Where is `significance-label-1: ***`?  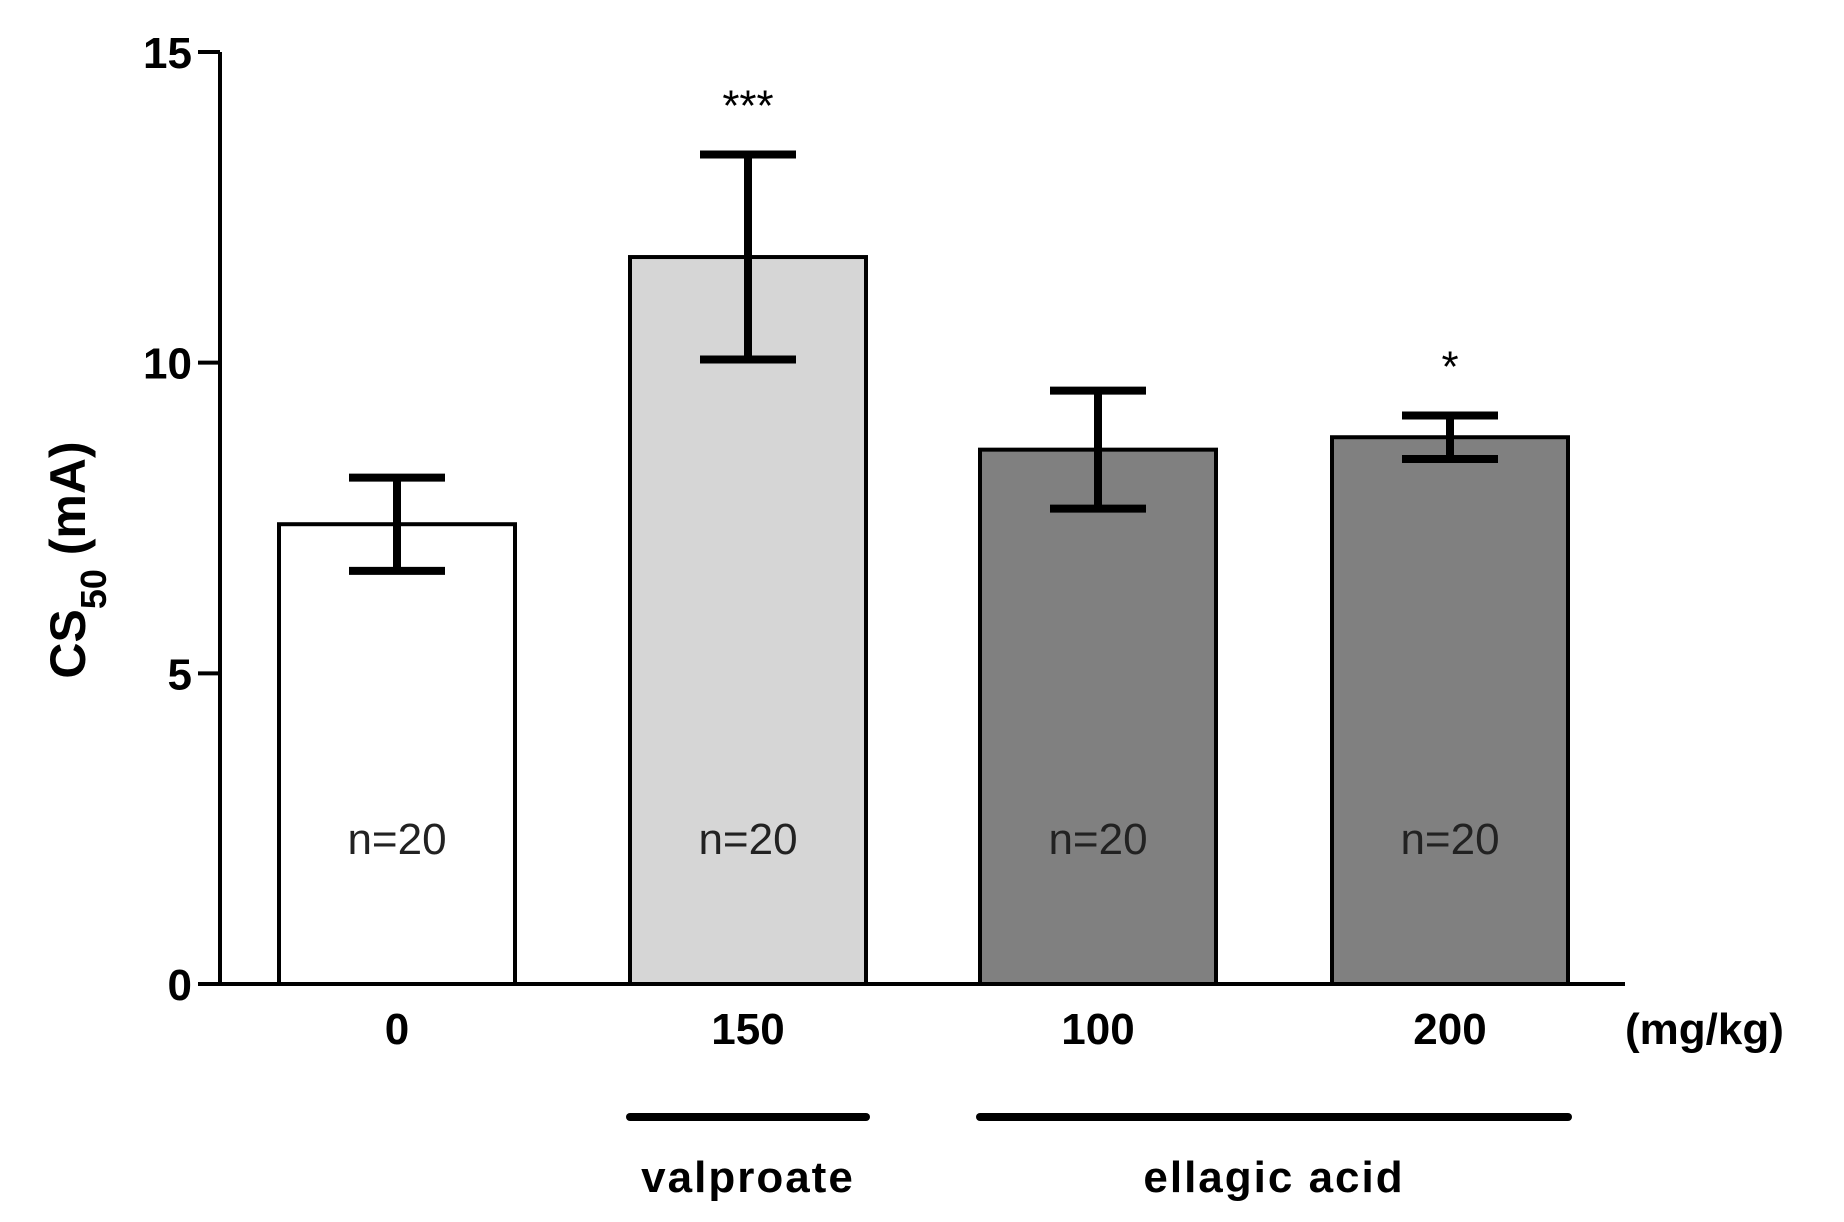
significance-label-1: *** is located at coordinates (747, 106).